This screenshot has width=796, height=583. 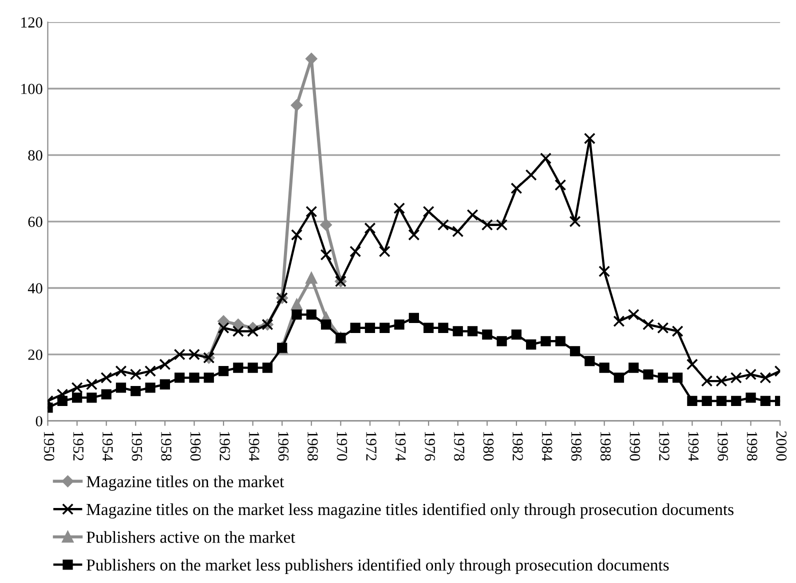 I want to click on x-tick-label: 1964, so click(x=254, y=446).